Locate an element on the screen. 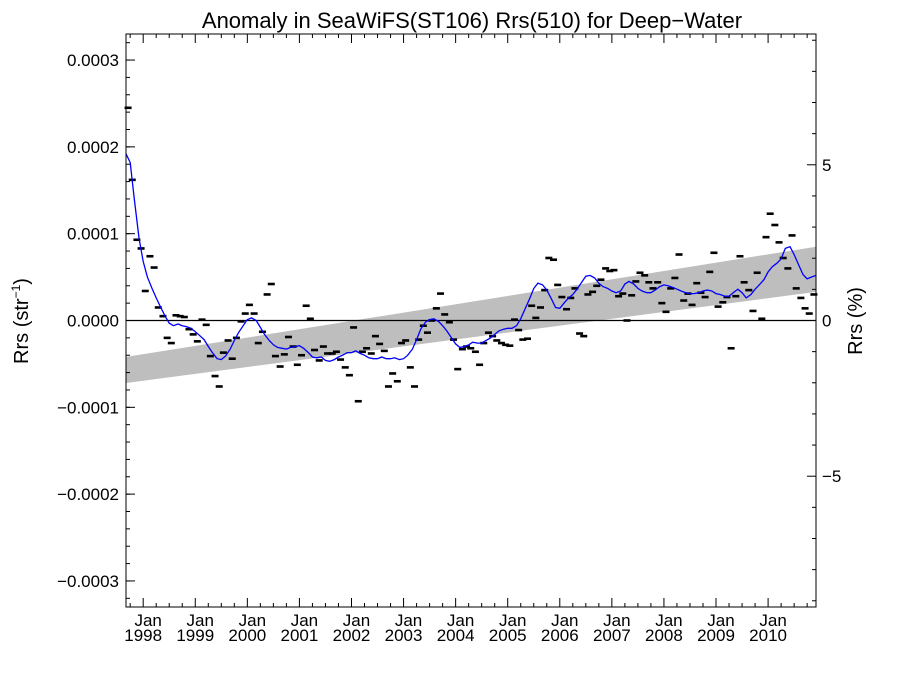  x-tick-label-year: 2001 is located at coordinates (299, 635).